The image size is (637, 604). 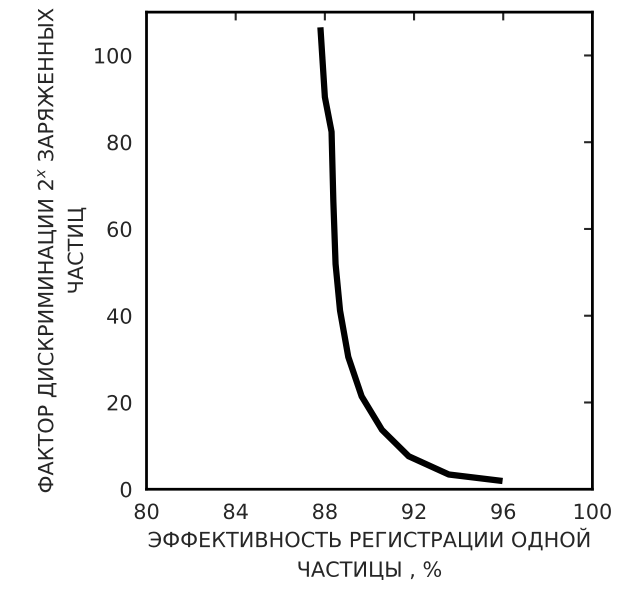 I want to click on x-tick-label: 92, so click(x=414, y=511).